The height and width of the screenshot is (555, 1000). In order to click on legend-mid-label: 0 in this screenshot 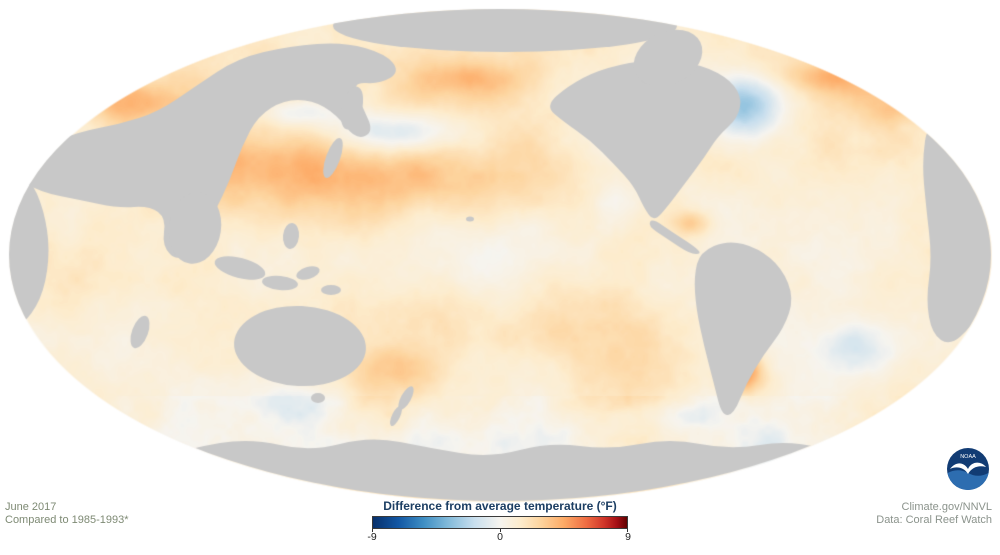, I will do `click(500, 537)`.